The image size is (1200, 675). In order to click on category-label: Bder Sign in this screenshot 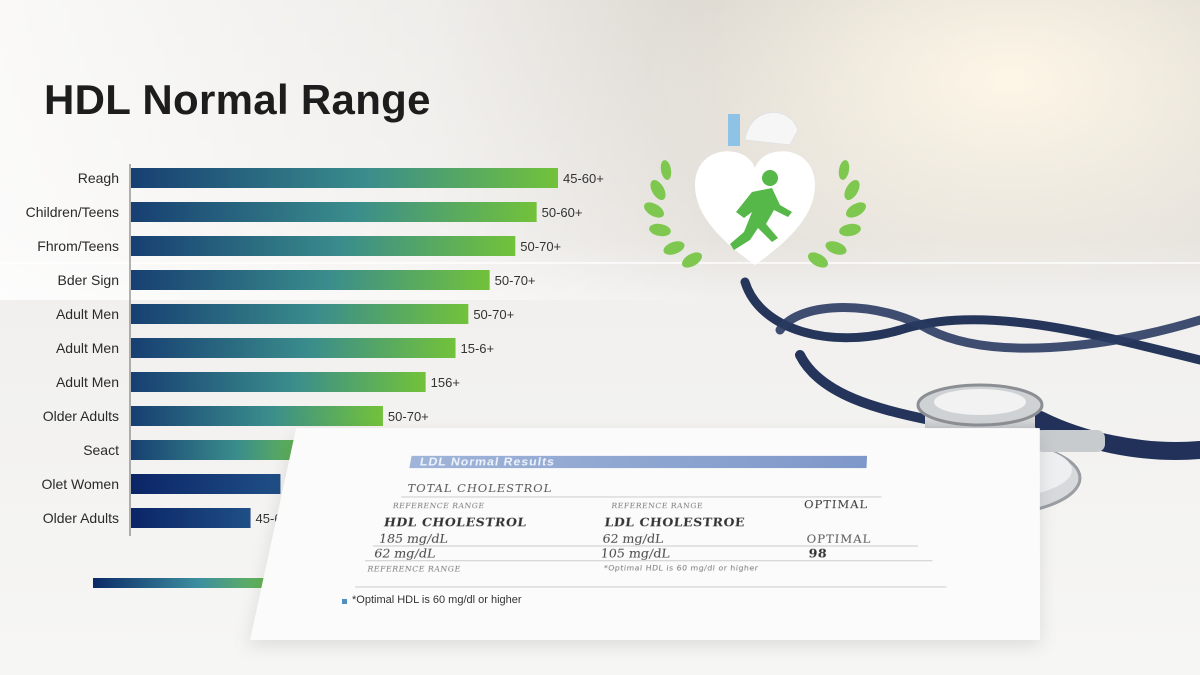, I will do `click(88, 280)`.